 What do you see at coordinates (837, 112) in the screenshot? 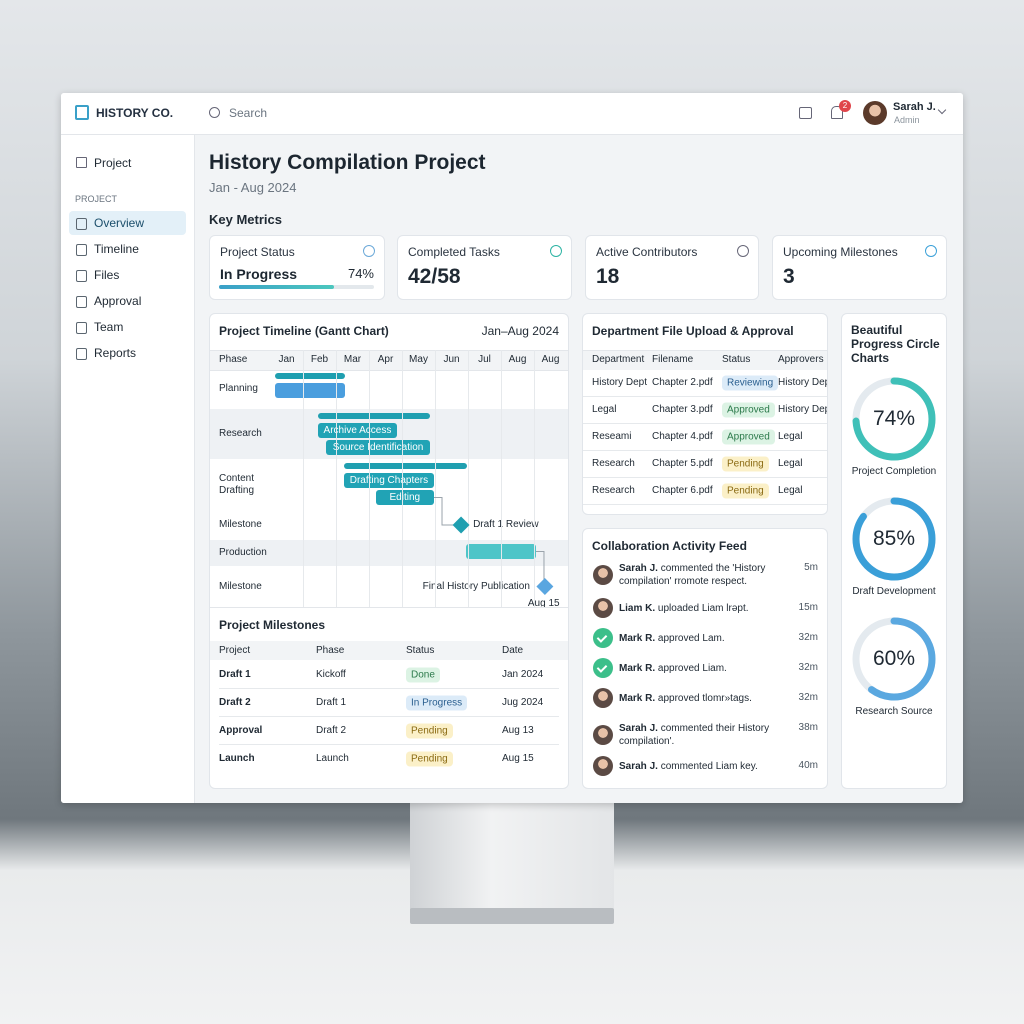
I see `bell-icon` at bounding box center [837, 112].